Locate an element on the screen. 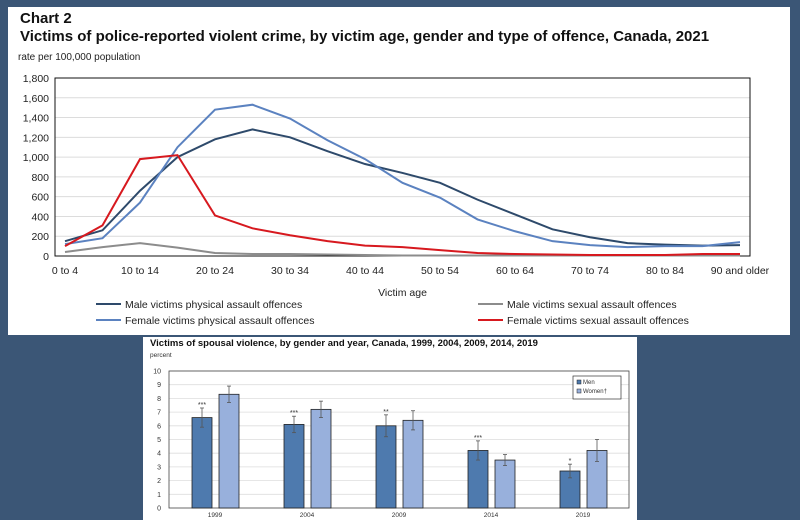  legend-label: Female victims sexual assault offences is located at coordinates (598, 321).